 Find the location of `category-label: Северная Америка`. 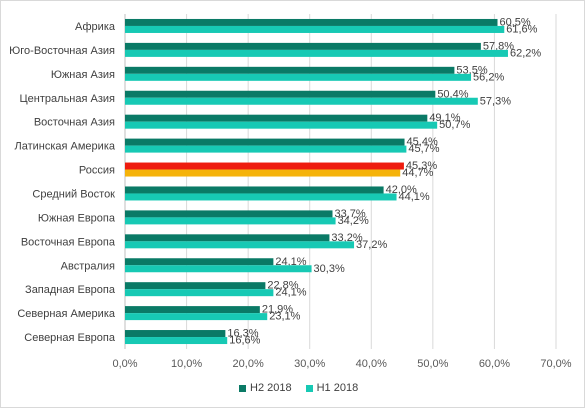

category-label: Северная Америка is located at coordinates (66, 314).